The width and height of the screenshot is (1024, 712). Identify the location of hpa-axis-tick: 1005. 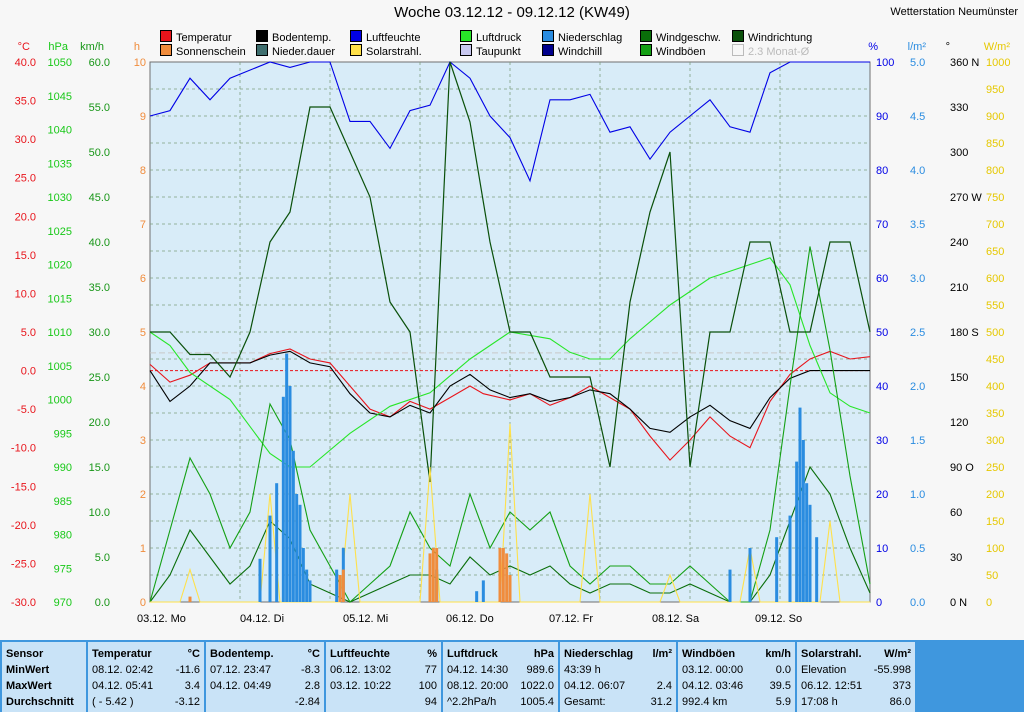
(60, 367).